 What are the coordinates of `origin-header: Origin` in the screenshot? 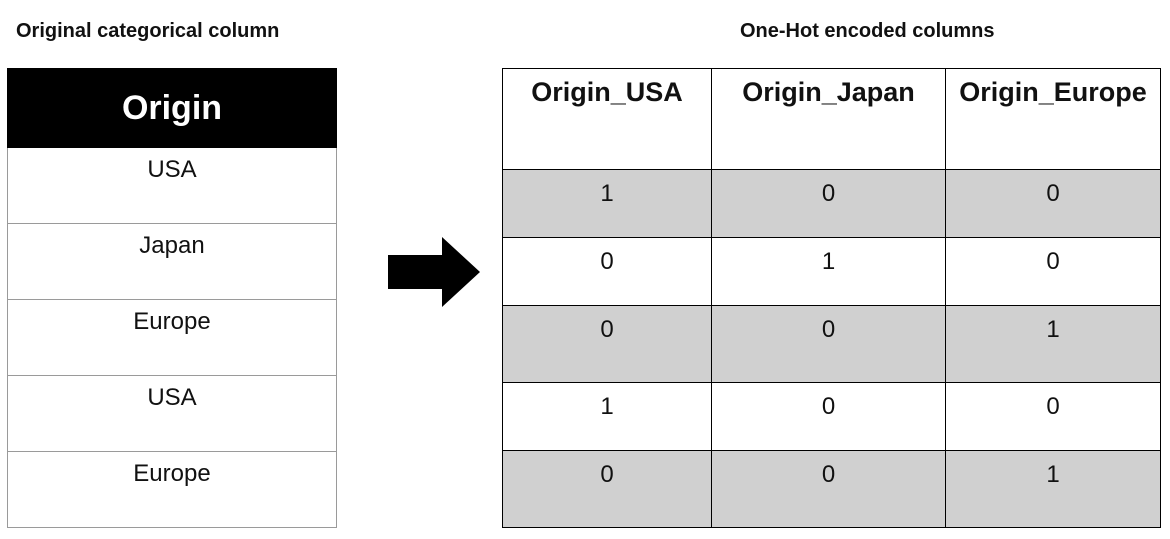 It's located at (172, 108).